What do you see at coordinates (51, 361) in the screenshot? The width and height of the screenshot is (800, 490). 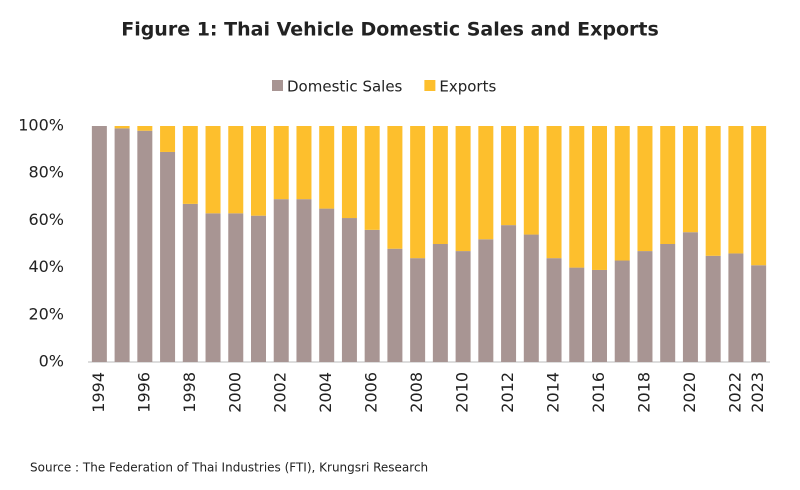 I see `y-tick-label: 0%` at bounding box center [51, 361].